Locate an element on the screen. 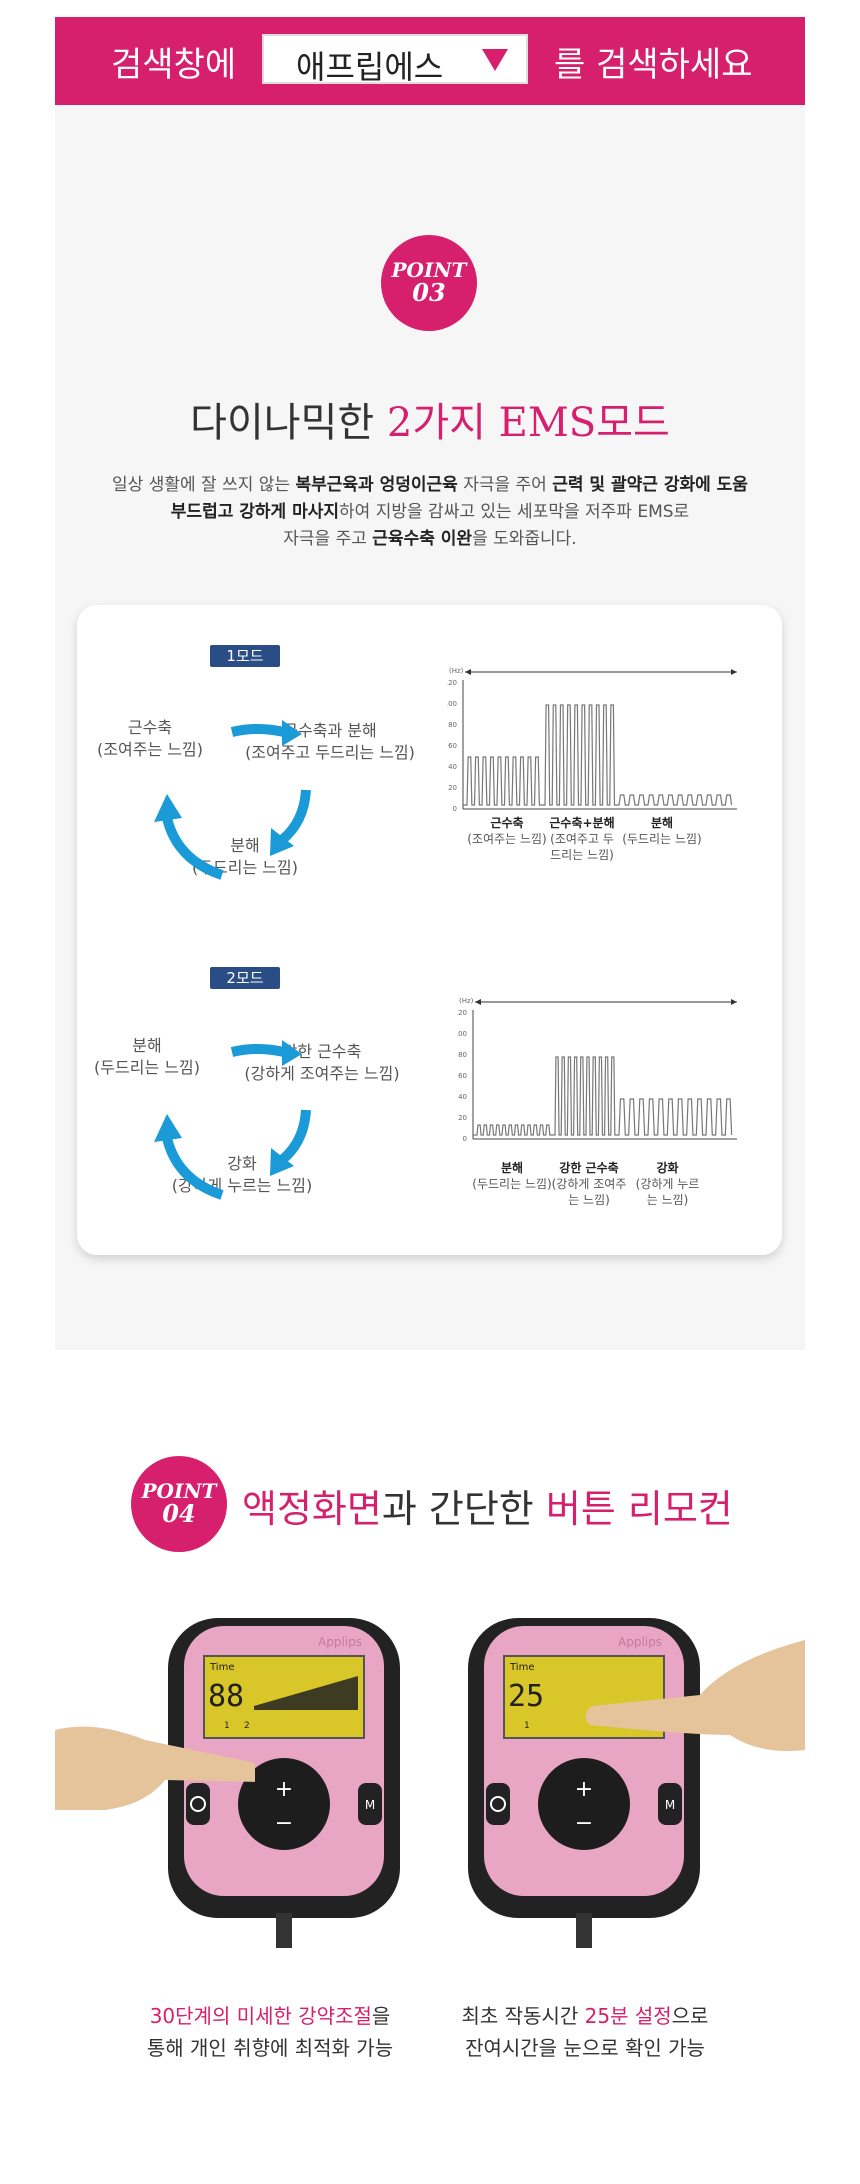 The image size is (860, 2184). mode1-graph-label-2: 근수축+분해 (조여주고 두드리는 느낌) is located at coordinates (582, 839).